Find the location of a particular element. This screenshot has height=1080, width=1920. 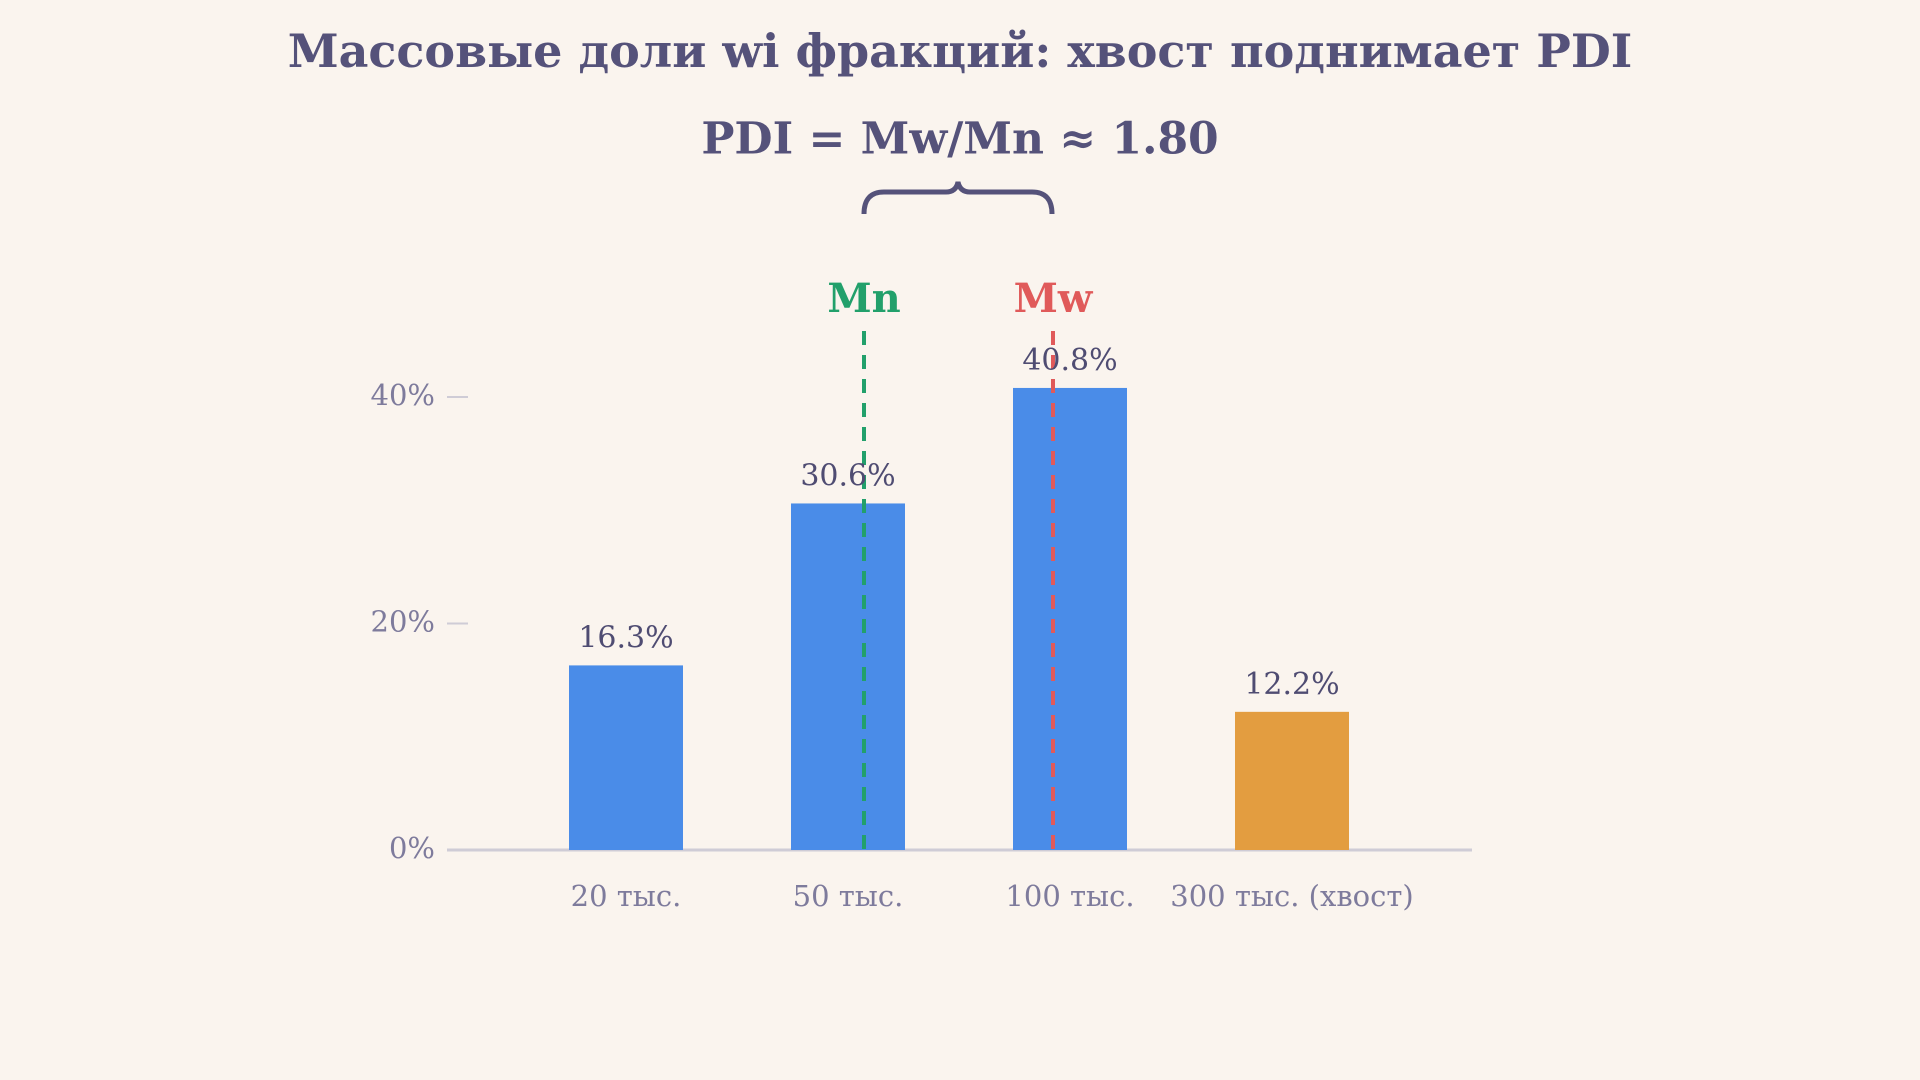

value-label: 16.3% is located at coordinates (625, 637).